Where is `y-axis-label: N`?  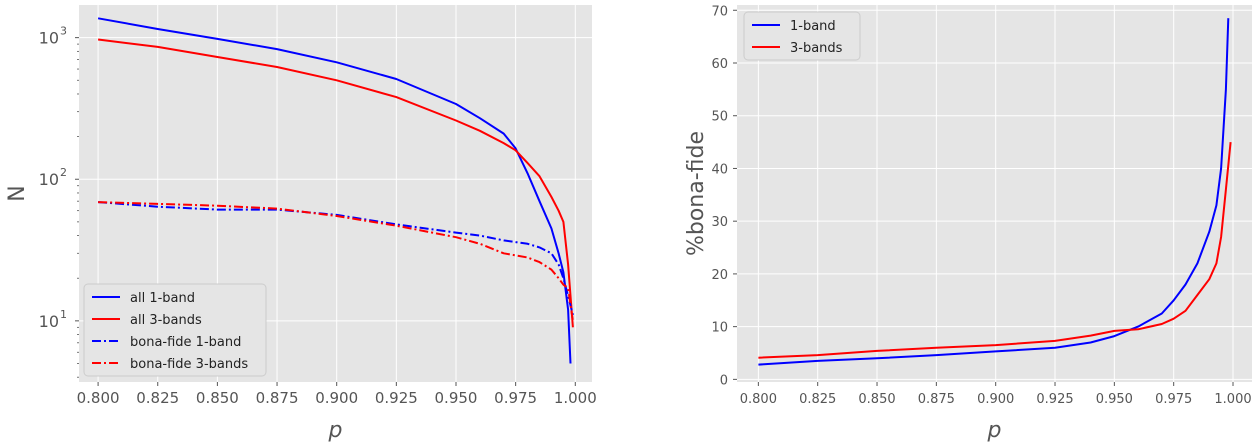 y-axis-label: N is located at coordinates (17, 193).